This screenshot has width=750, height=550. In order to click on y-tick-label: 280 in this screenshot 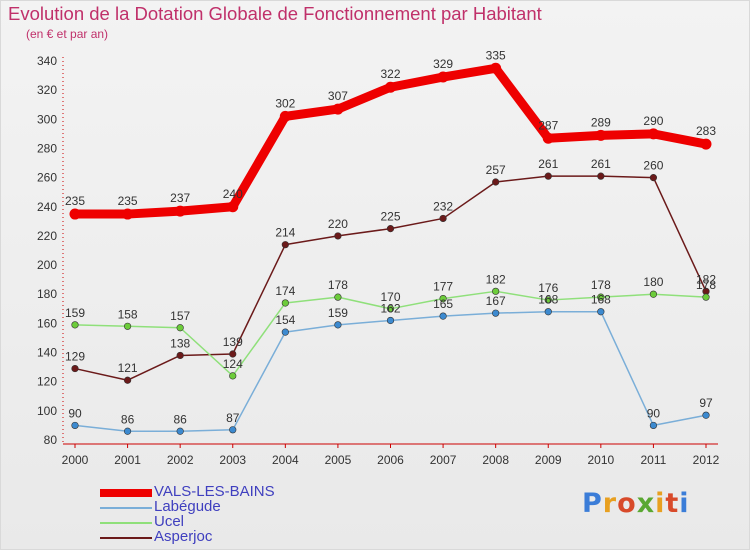, I will do `click(47, 148)`.